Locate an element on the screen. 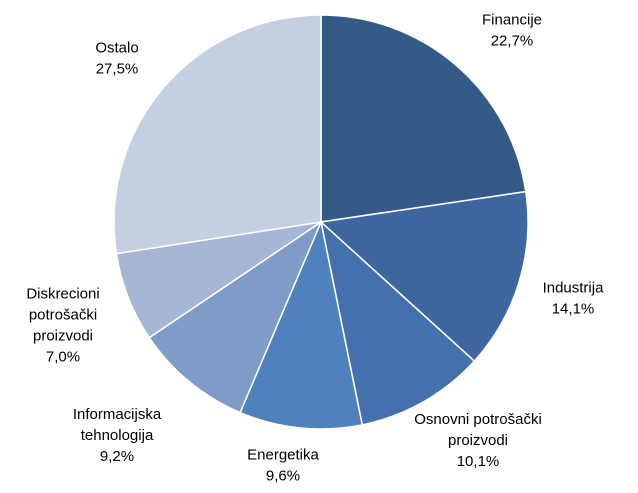  category-label-line: potrošački is located at coordinates (63, 315).